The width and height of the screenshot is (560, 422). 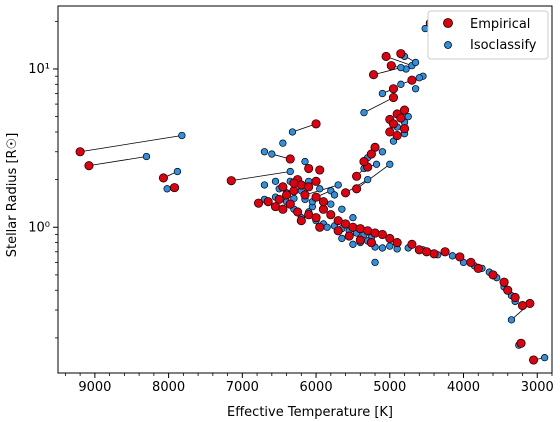 What do you see at coordinates (39, 69) in the screenshot?
I see `y-tick-label-1: 10¹` at bounding box center [39, 69].